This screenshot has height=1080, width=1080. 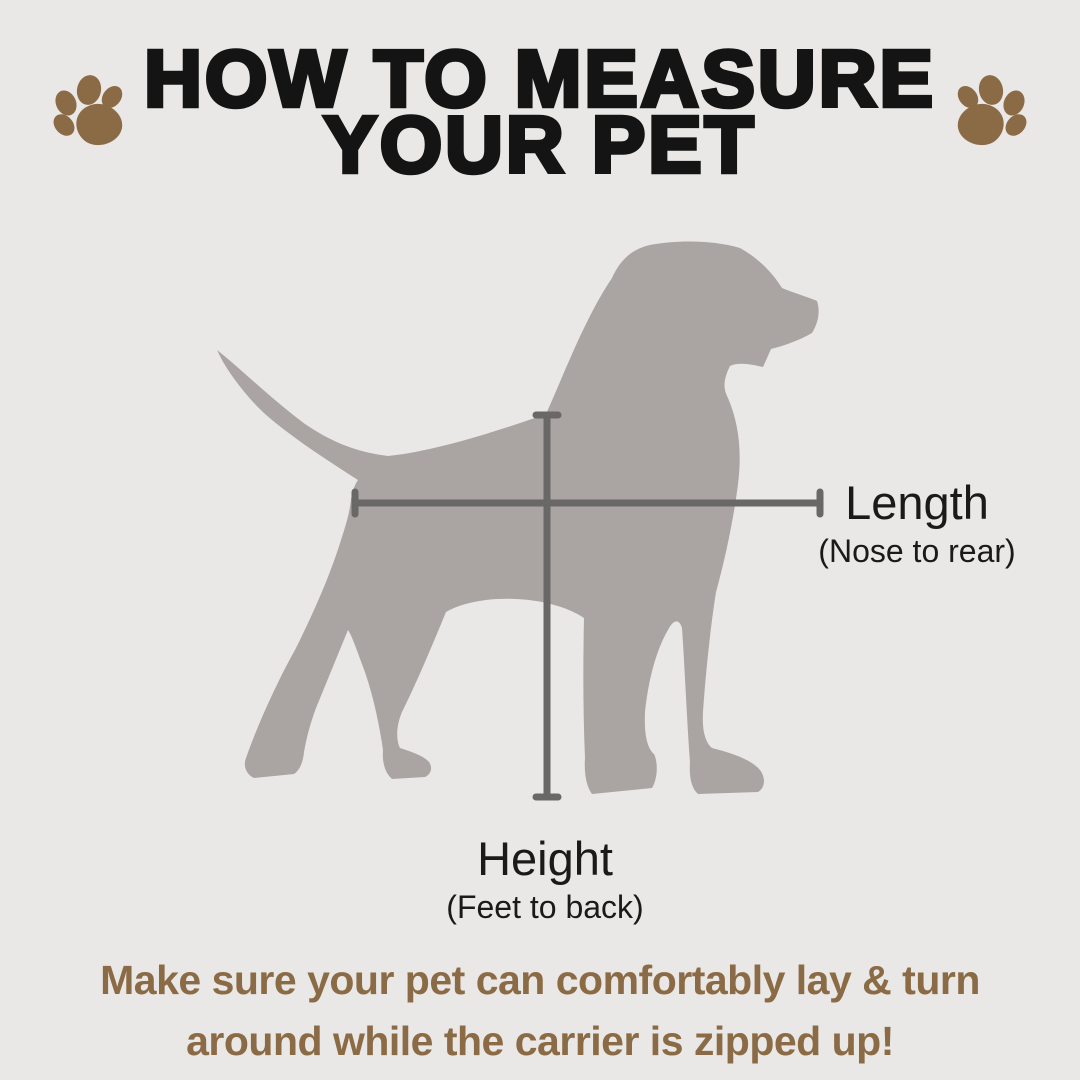 What do you see at coordinates (587, 503) in the screenshot?
I see `length-measure-line` at bounding box center [587, 503].